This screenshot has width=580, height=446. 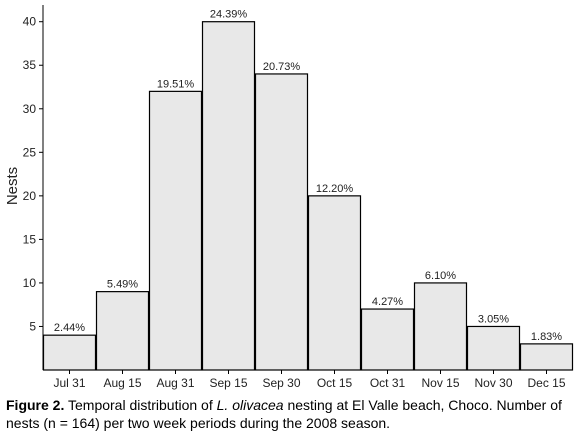 I want to click on y-tick-label: 5, so click(x=32, y=326).